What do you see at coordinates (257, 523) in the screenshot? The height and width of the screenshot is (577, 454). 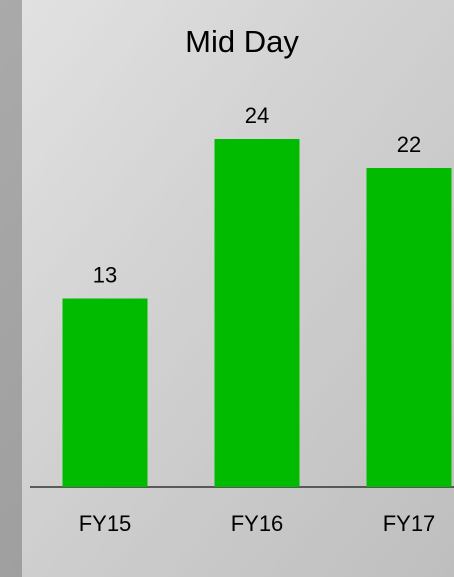 I see `x-tick-label: FY16` at bounding box center [257, 523].